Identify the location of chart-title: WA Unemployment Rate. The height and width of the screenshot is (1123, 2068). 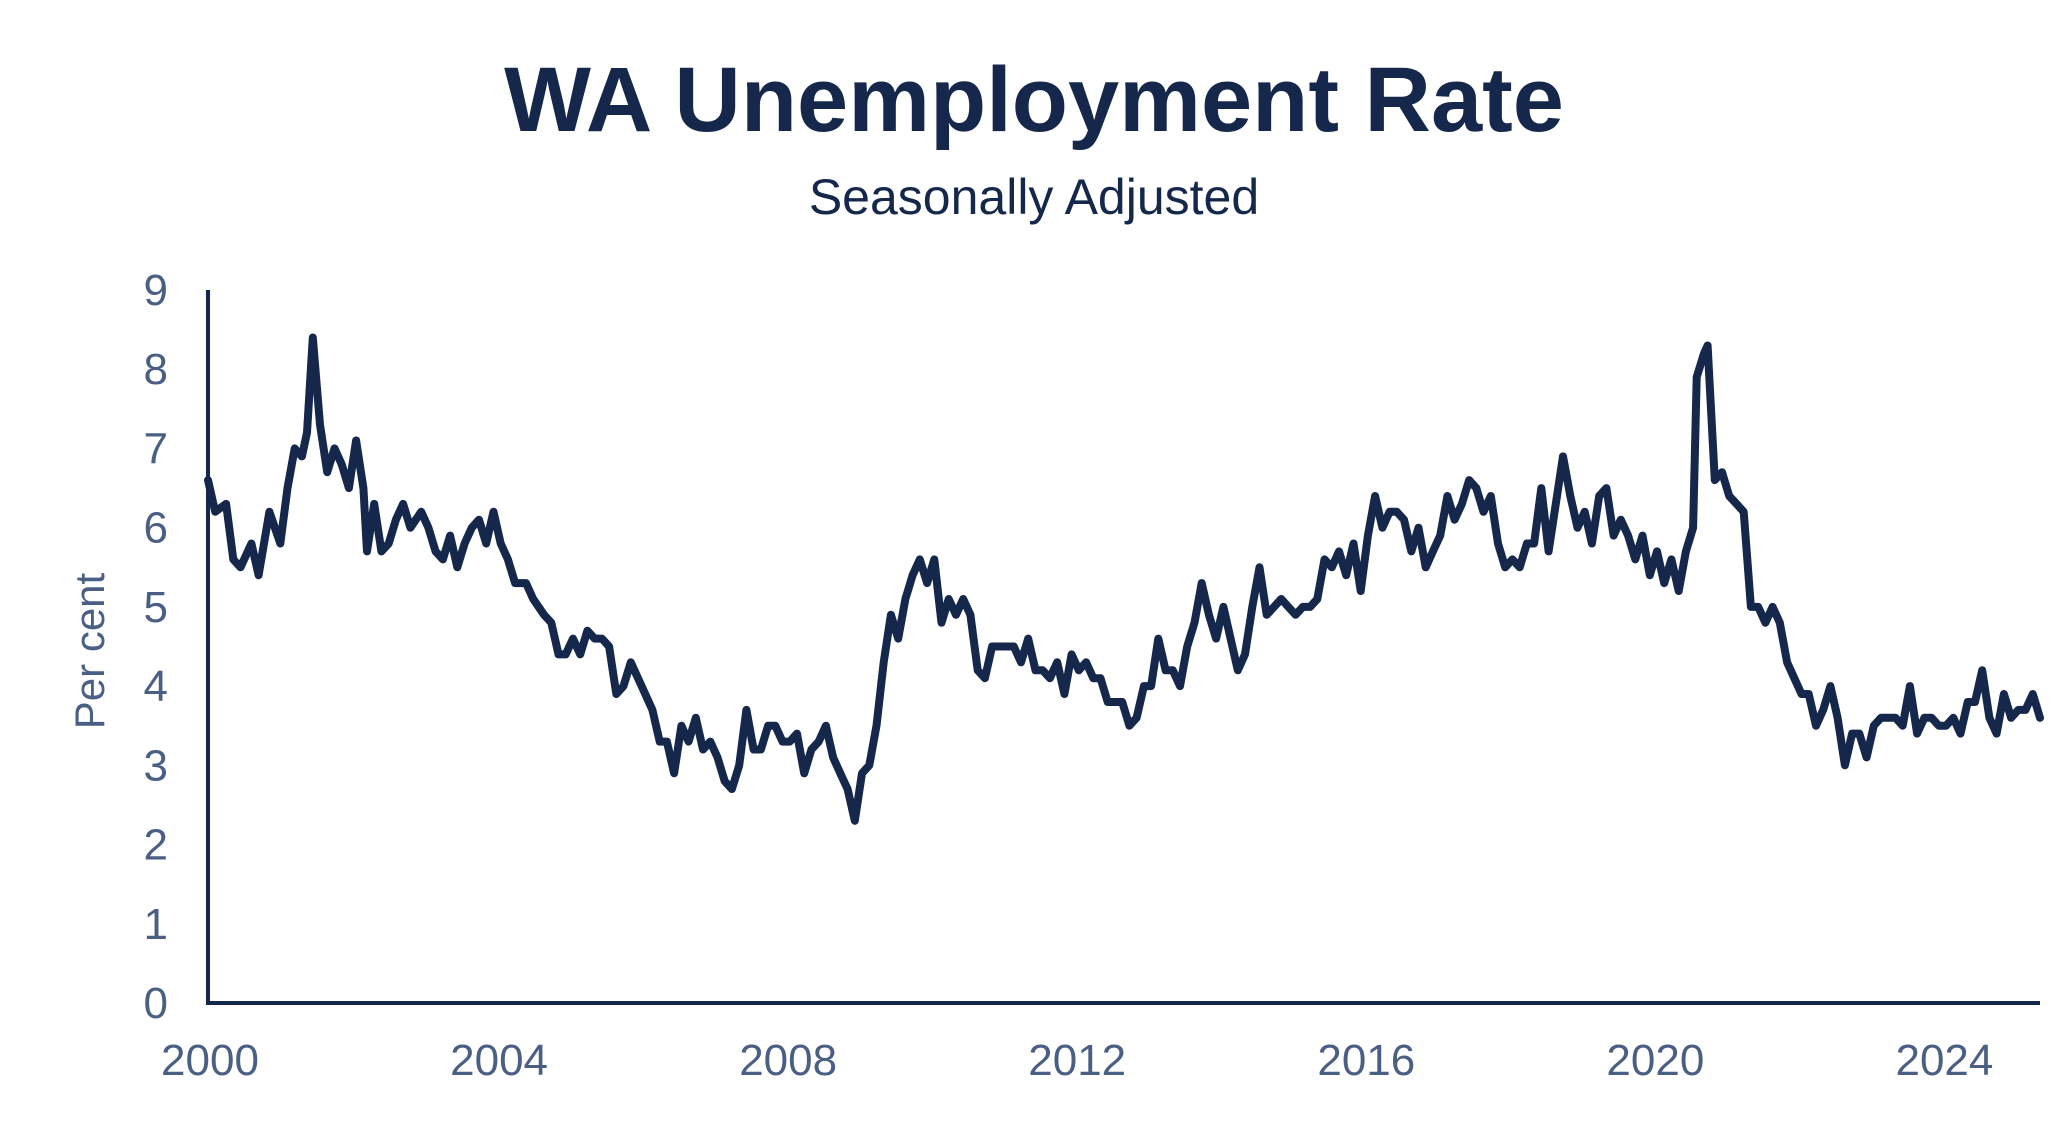
(1034, 100).